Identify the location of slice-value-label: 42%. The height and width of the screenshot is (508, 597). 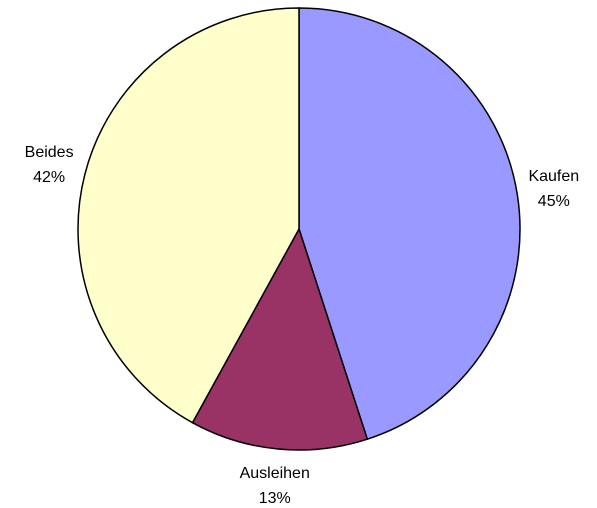
(49, 177).